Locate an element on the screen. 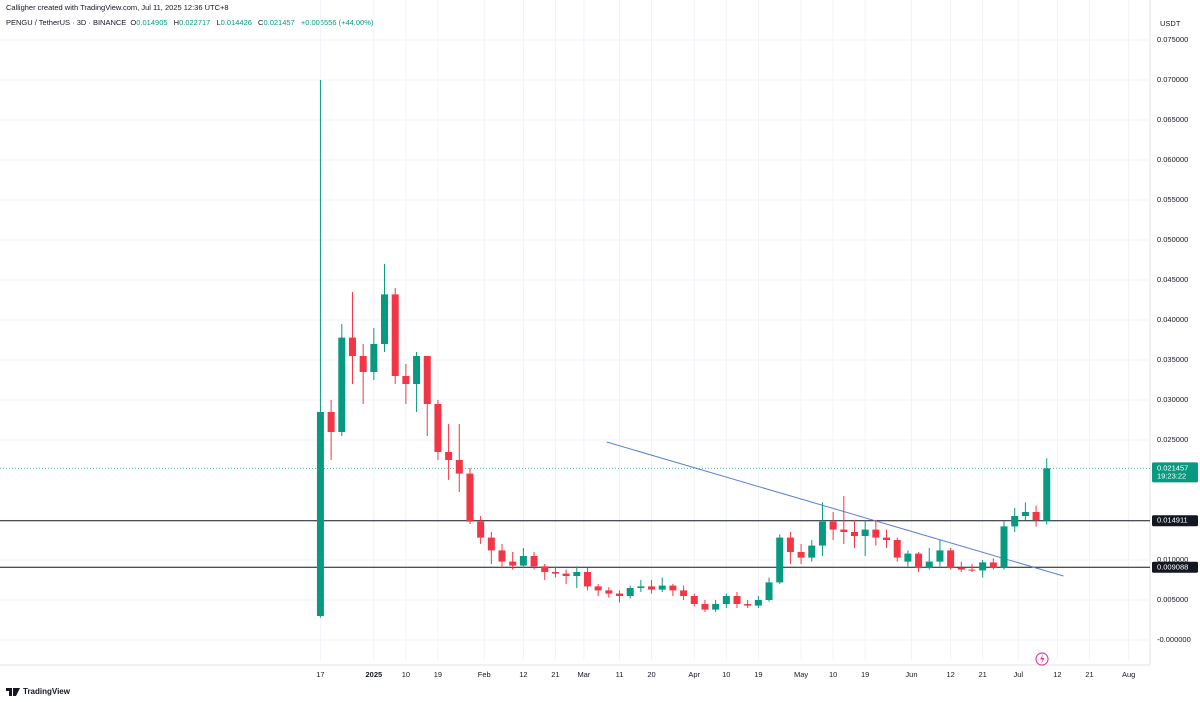  y-tick-label: 0.025000 is located at coordinates (1172, 439).